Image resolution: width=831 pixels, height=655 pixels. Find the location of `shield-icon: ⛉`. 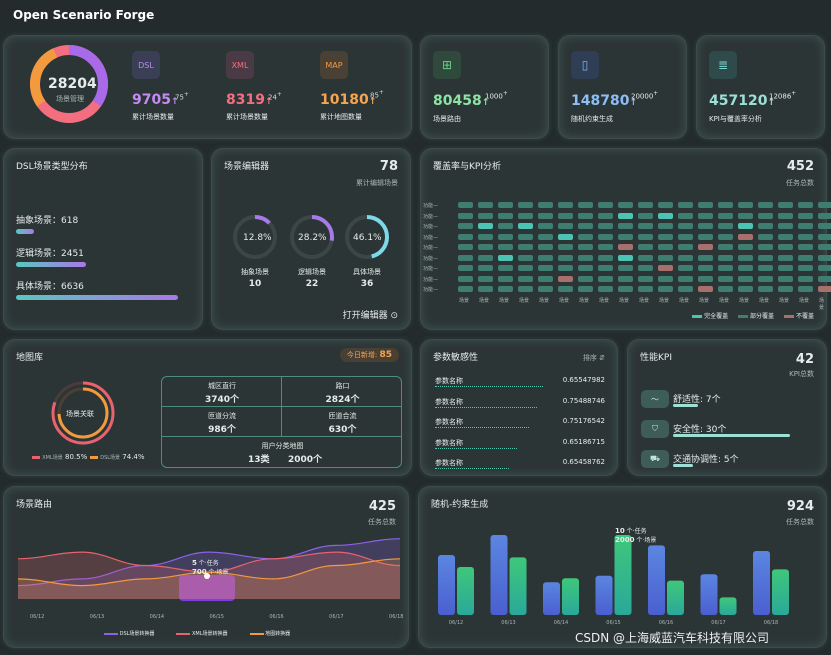

shield-icon: ⛉ is located at coordinates (655, 429).